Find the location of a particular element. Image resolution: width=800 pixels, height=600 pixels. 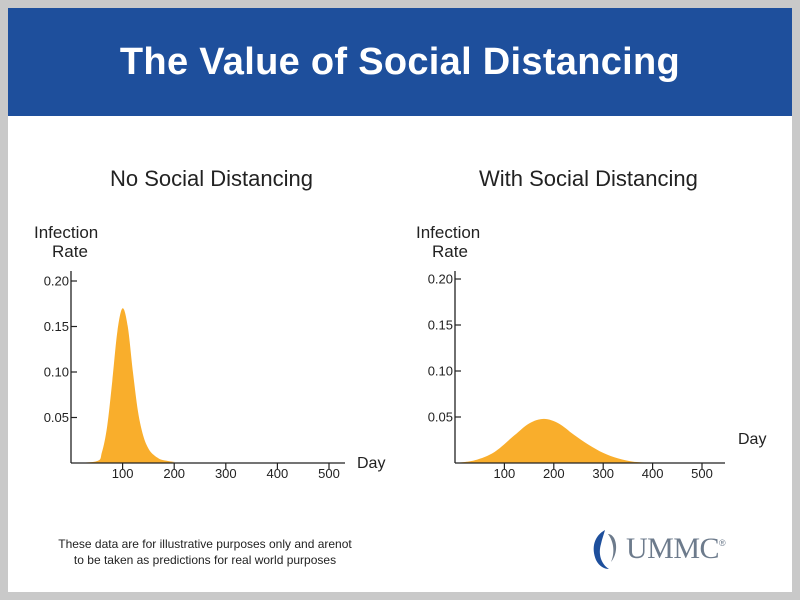

chart-title-left: No Social Distancing is located at coordinates (211, 178).